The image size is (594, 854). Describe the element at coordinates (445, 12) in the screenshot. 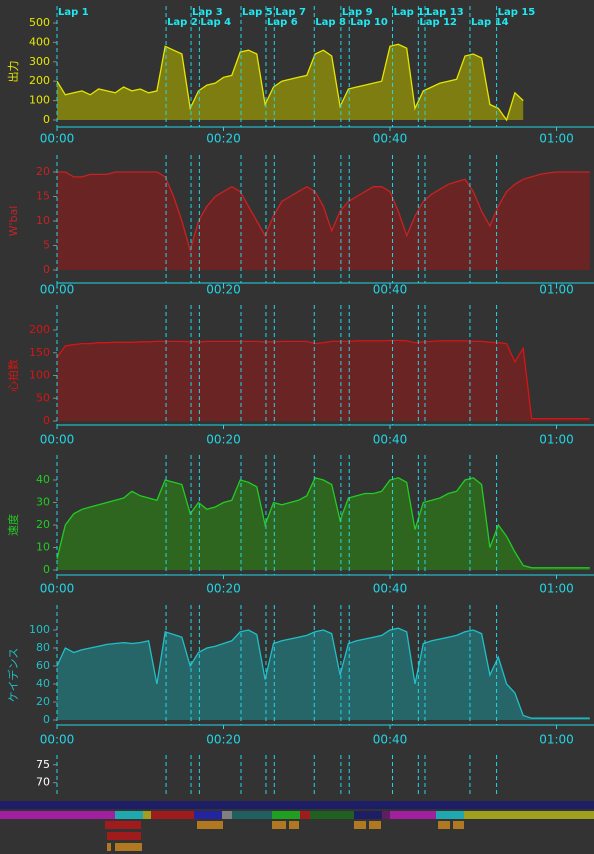

I see `lap-label: Lap 13` at that location.